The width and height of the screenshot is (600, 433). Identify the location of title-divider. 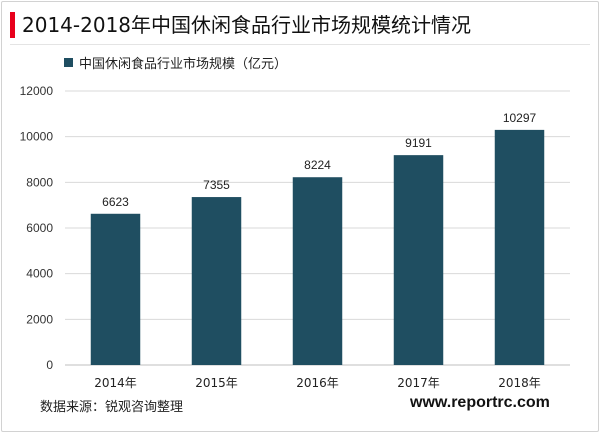
(300, 44).